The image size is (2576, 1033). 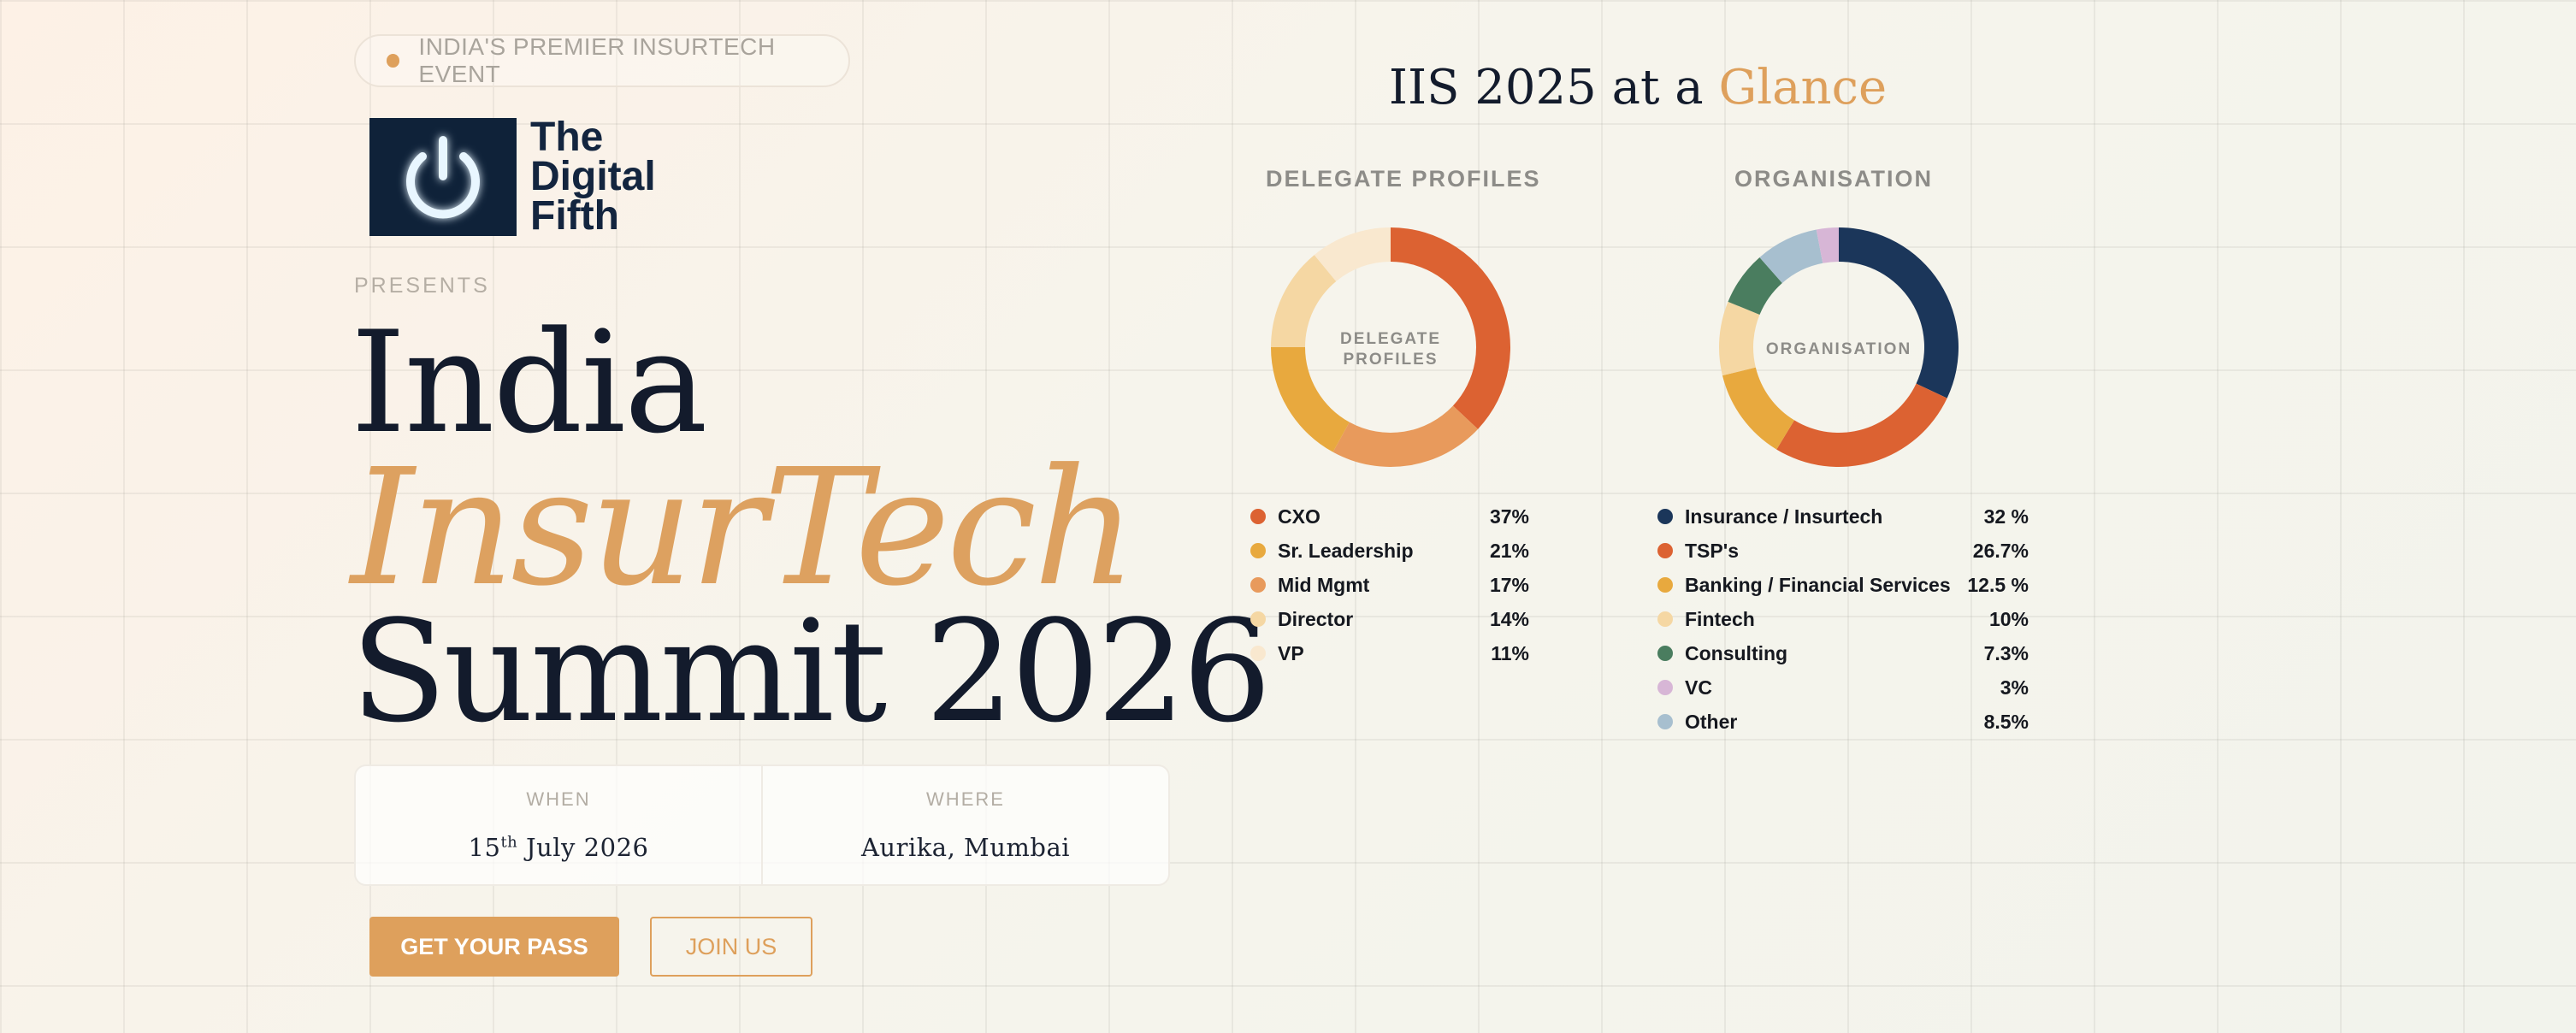 What do you see at coordinates (1711, 721) in the screenshot?
I see `legend-label: Other` at bounding box center [1711, 721].